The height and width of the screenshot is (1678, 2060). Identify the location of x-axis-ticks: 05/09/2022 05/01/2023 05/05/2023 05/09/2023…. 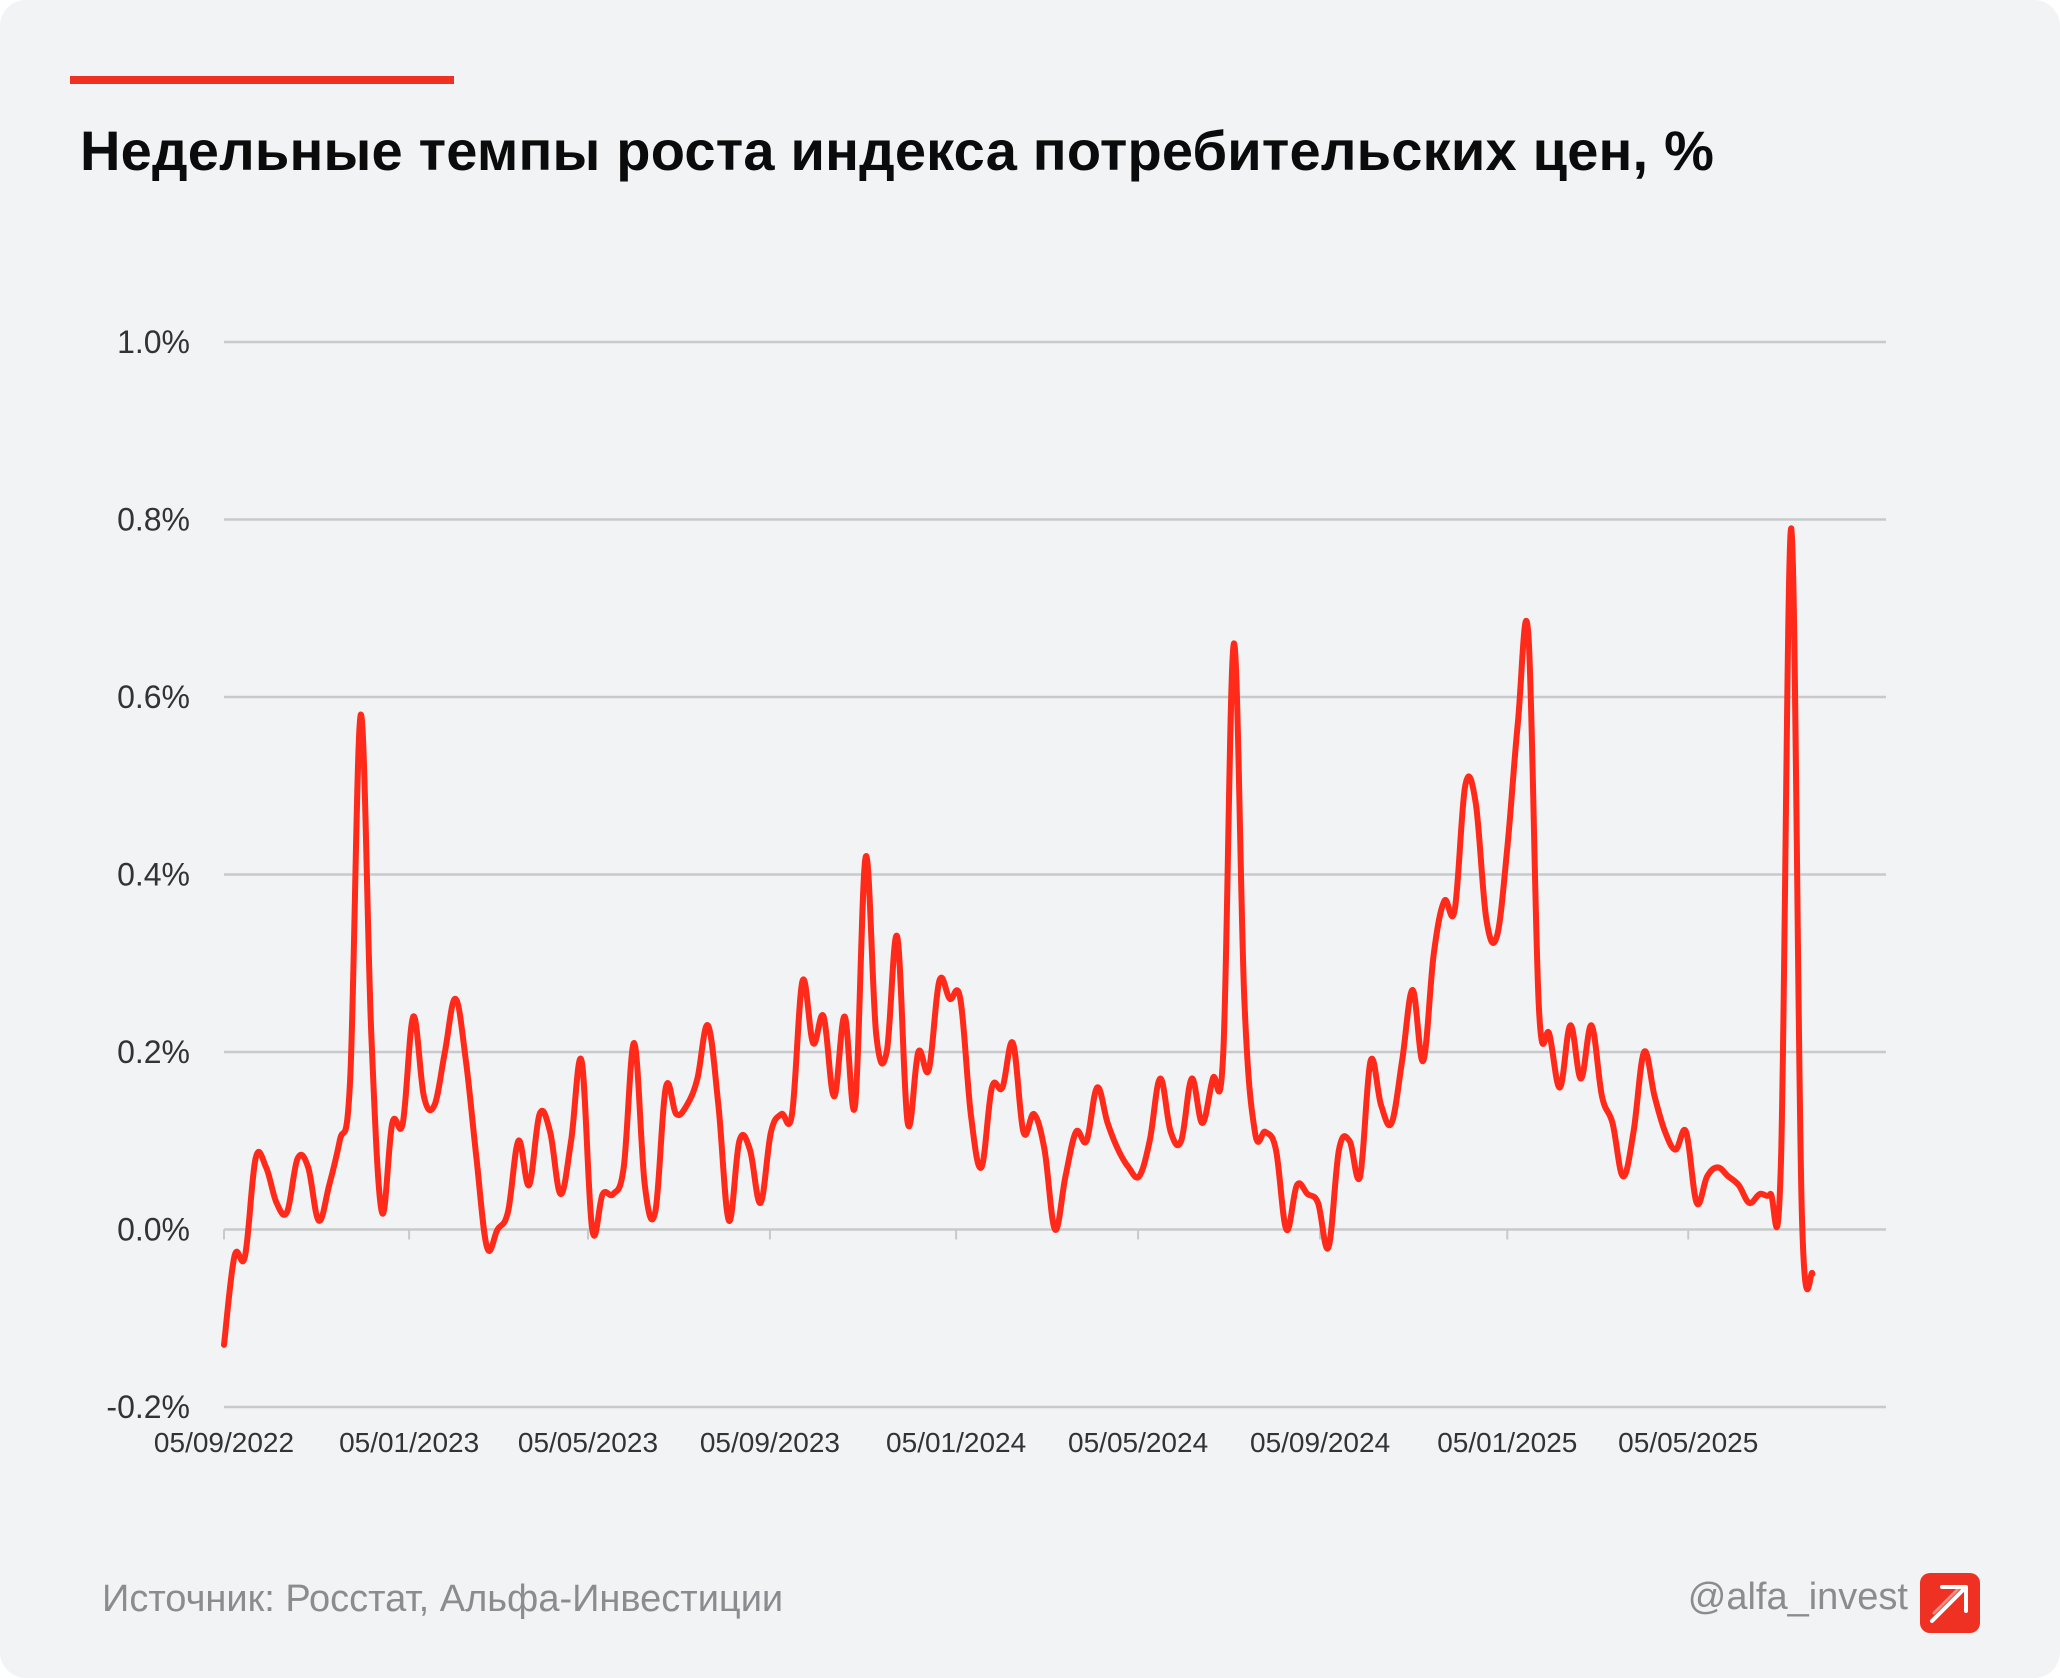
(956, 1343).